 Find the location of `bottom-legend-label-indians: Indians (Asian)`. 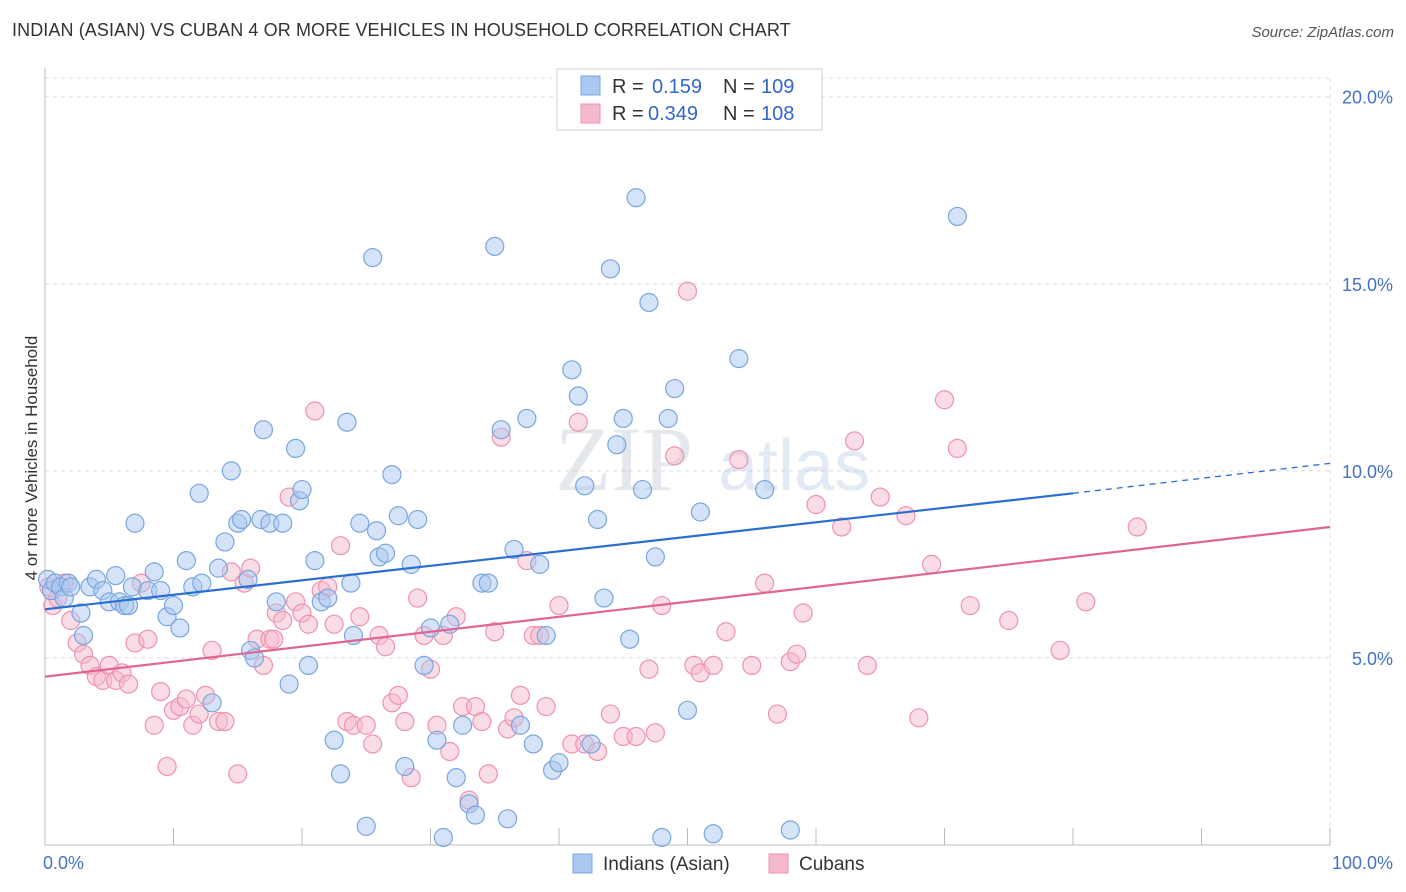

bottom-legend-label-indians: Indians (Asian) is located at coordinates (666, 864).